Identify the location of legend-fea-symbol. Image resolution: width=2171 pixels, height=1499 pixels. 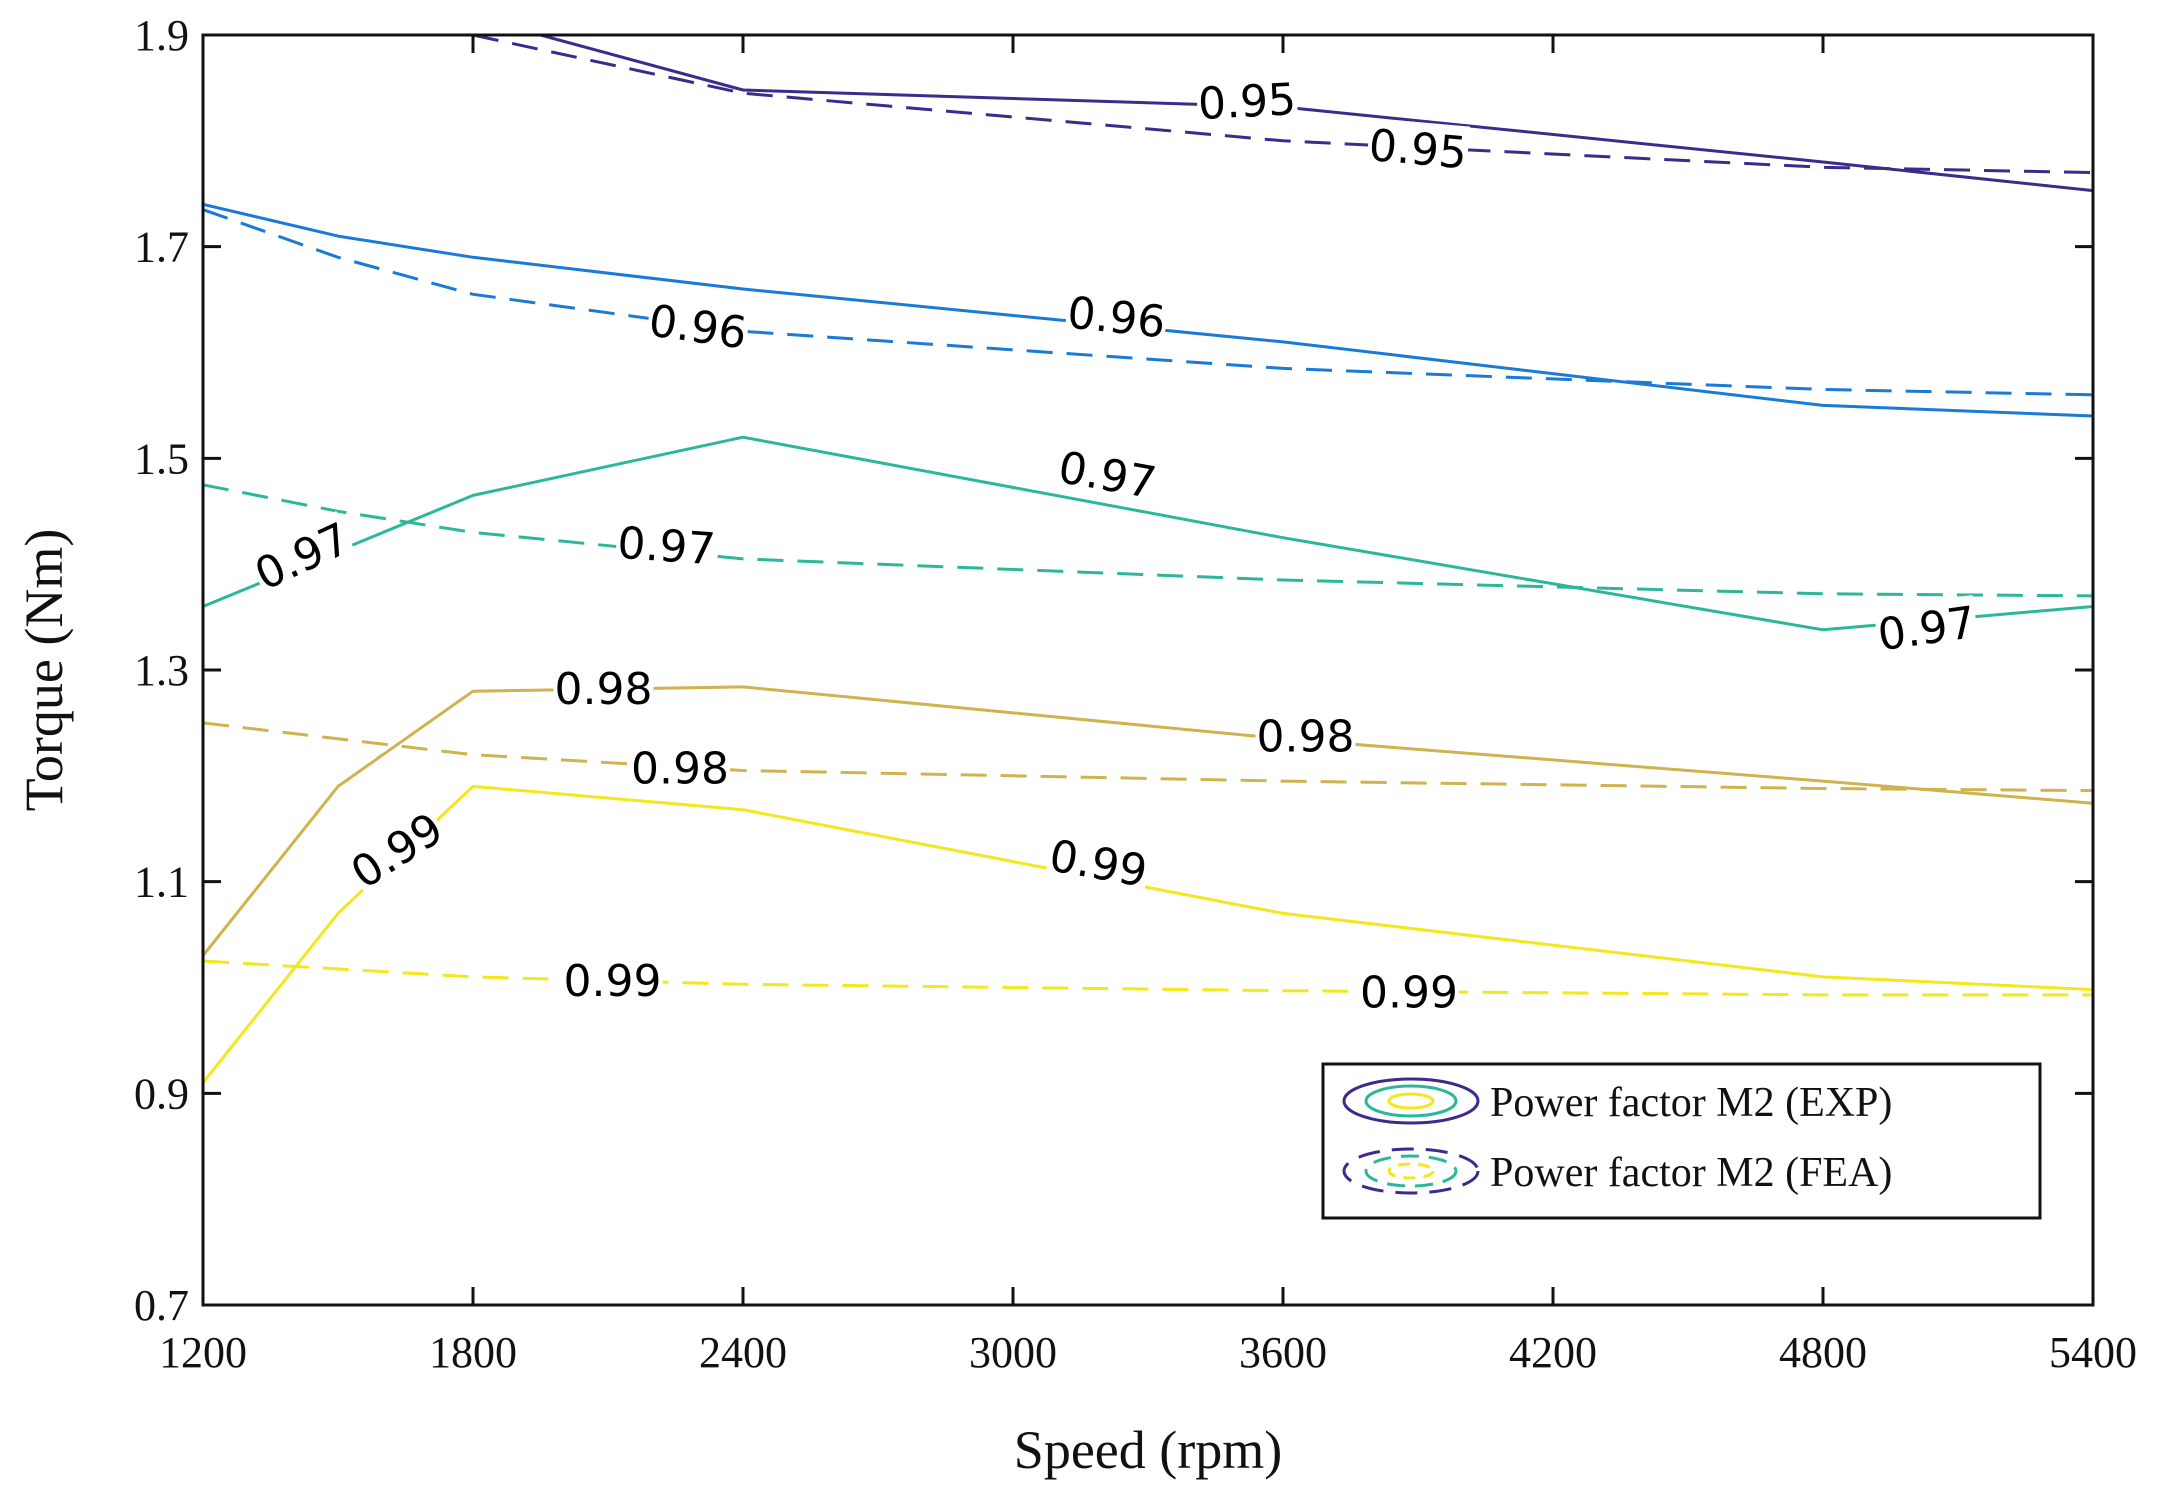
(1411, 1171).